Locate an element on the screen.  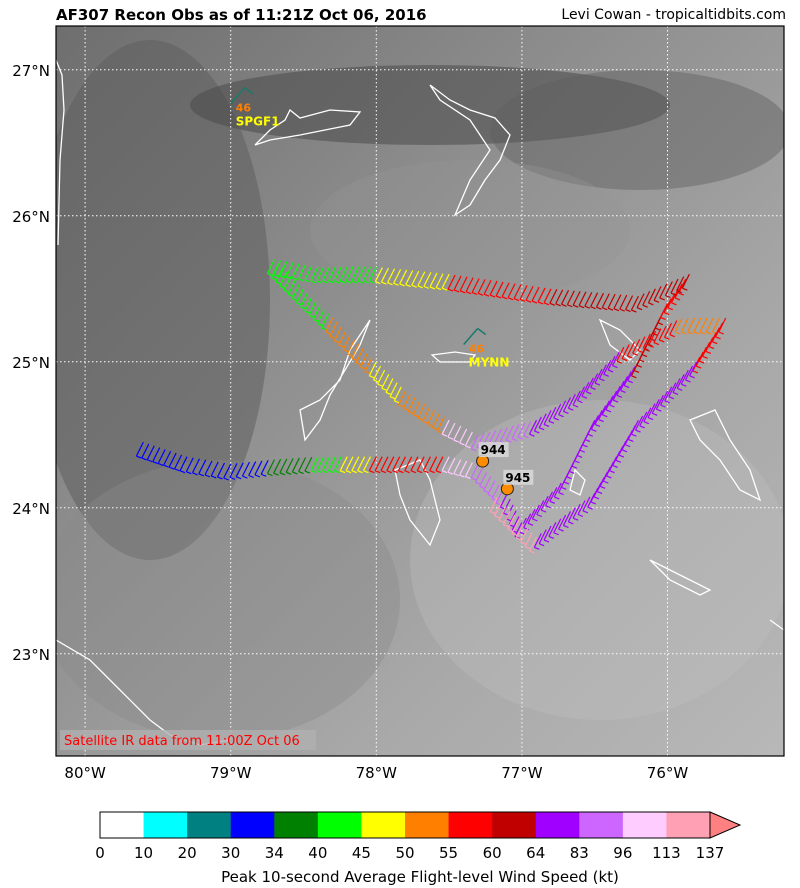
satellite-note-box is located at coordinates (188, 740).